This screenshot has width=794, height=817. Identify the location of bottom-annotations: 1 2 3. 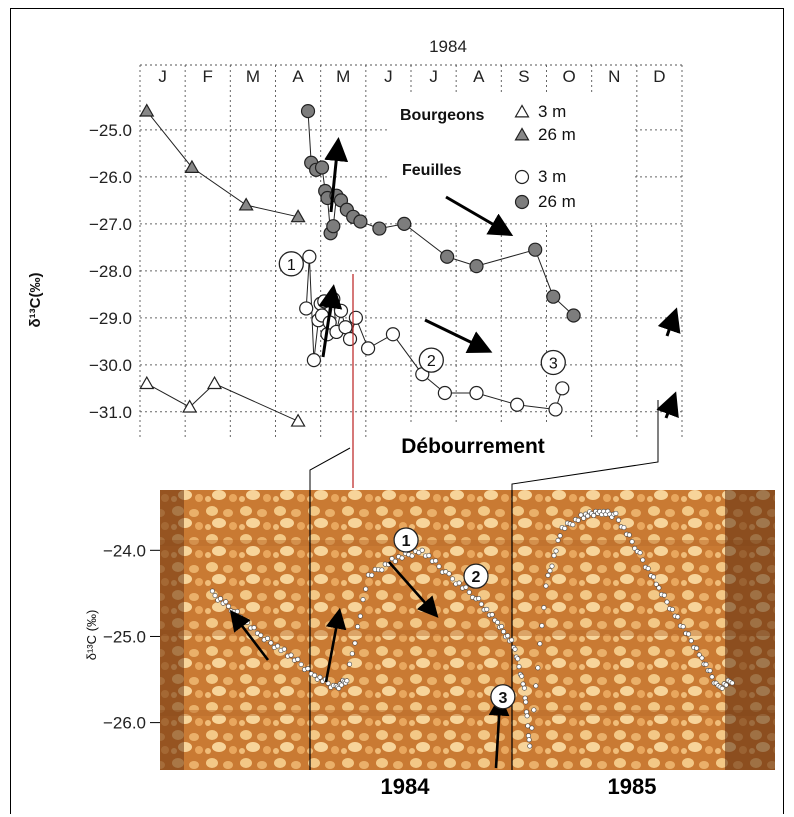
(454, 618).